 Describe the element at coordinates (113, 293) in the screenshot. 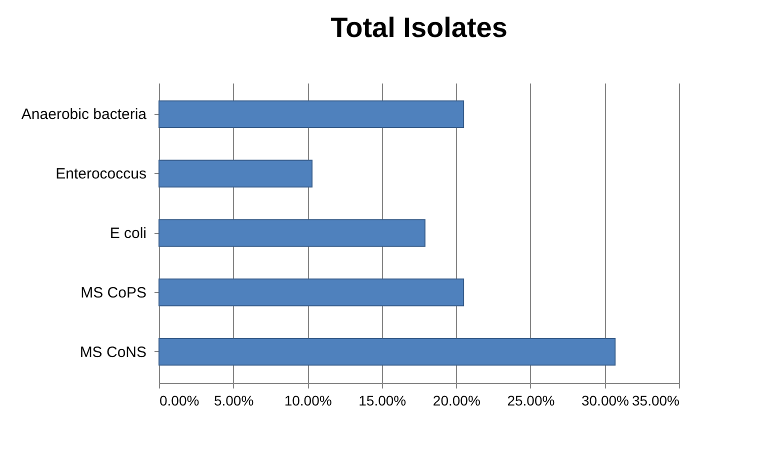

I see `y-tick-label: MS CoPS` at that location.